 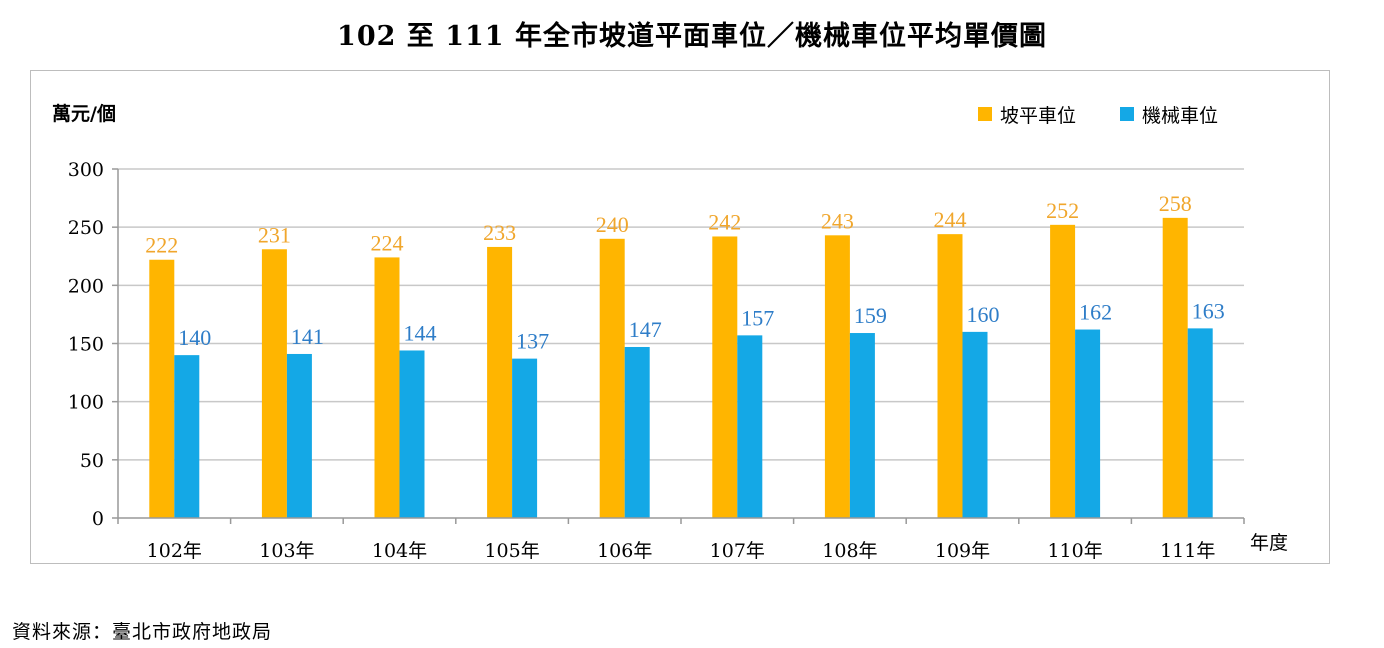 What do you see at coordinates (161, 245) in the screenshot?
I see `data-label-series-a: 222` at bounding box center [161, 245].